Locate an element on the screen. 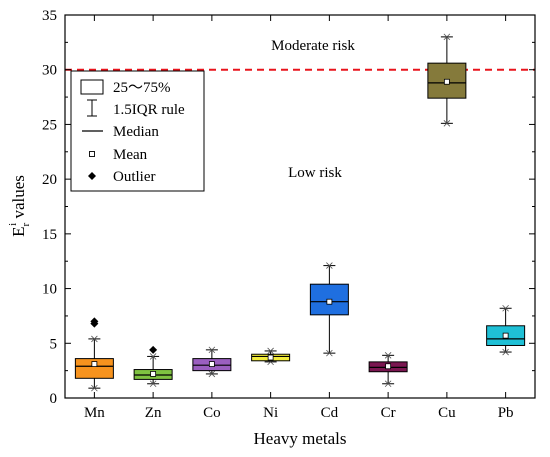 The image size is (550, 457). legend-box-symbol is located at coordinates (92, 87).